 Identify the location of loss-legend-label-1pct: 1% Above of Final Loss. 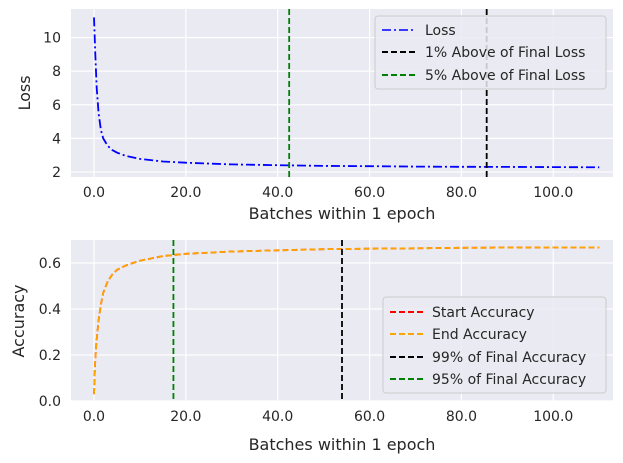
(505, 53).